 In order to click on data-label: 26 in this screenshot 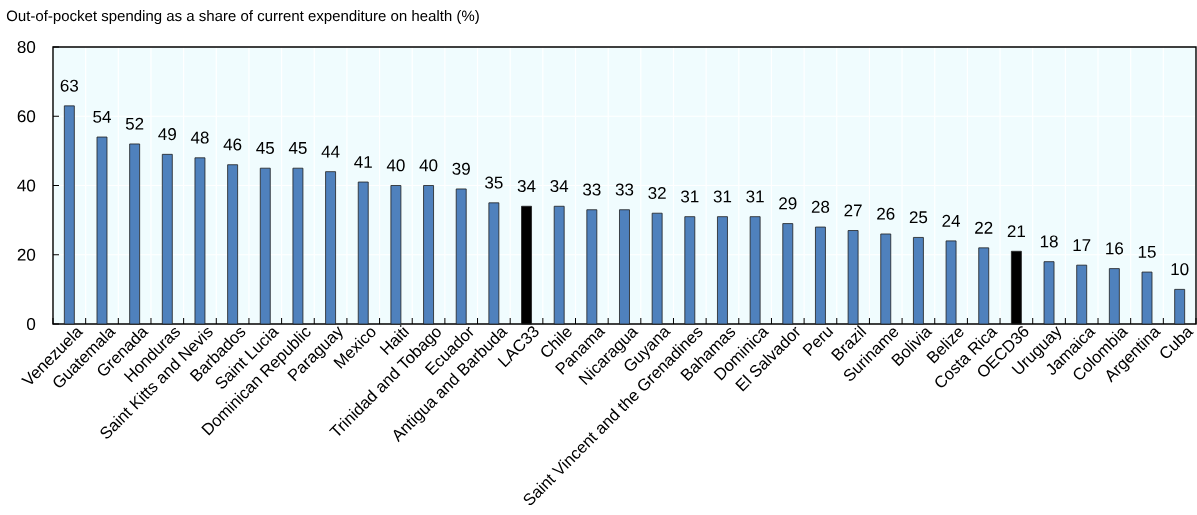, I will do `click(886, 213)`.